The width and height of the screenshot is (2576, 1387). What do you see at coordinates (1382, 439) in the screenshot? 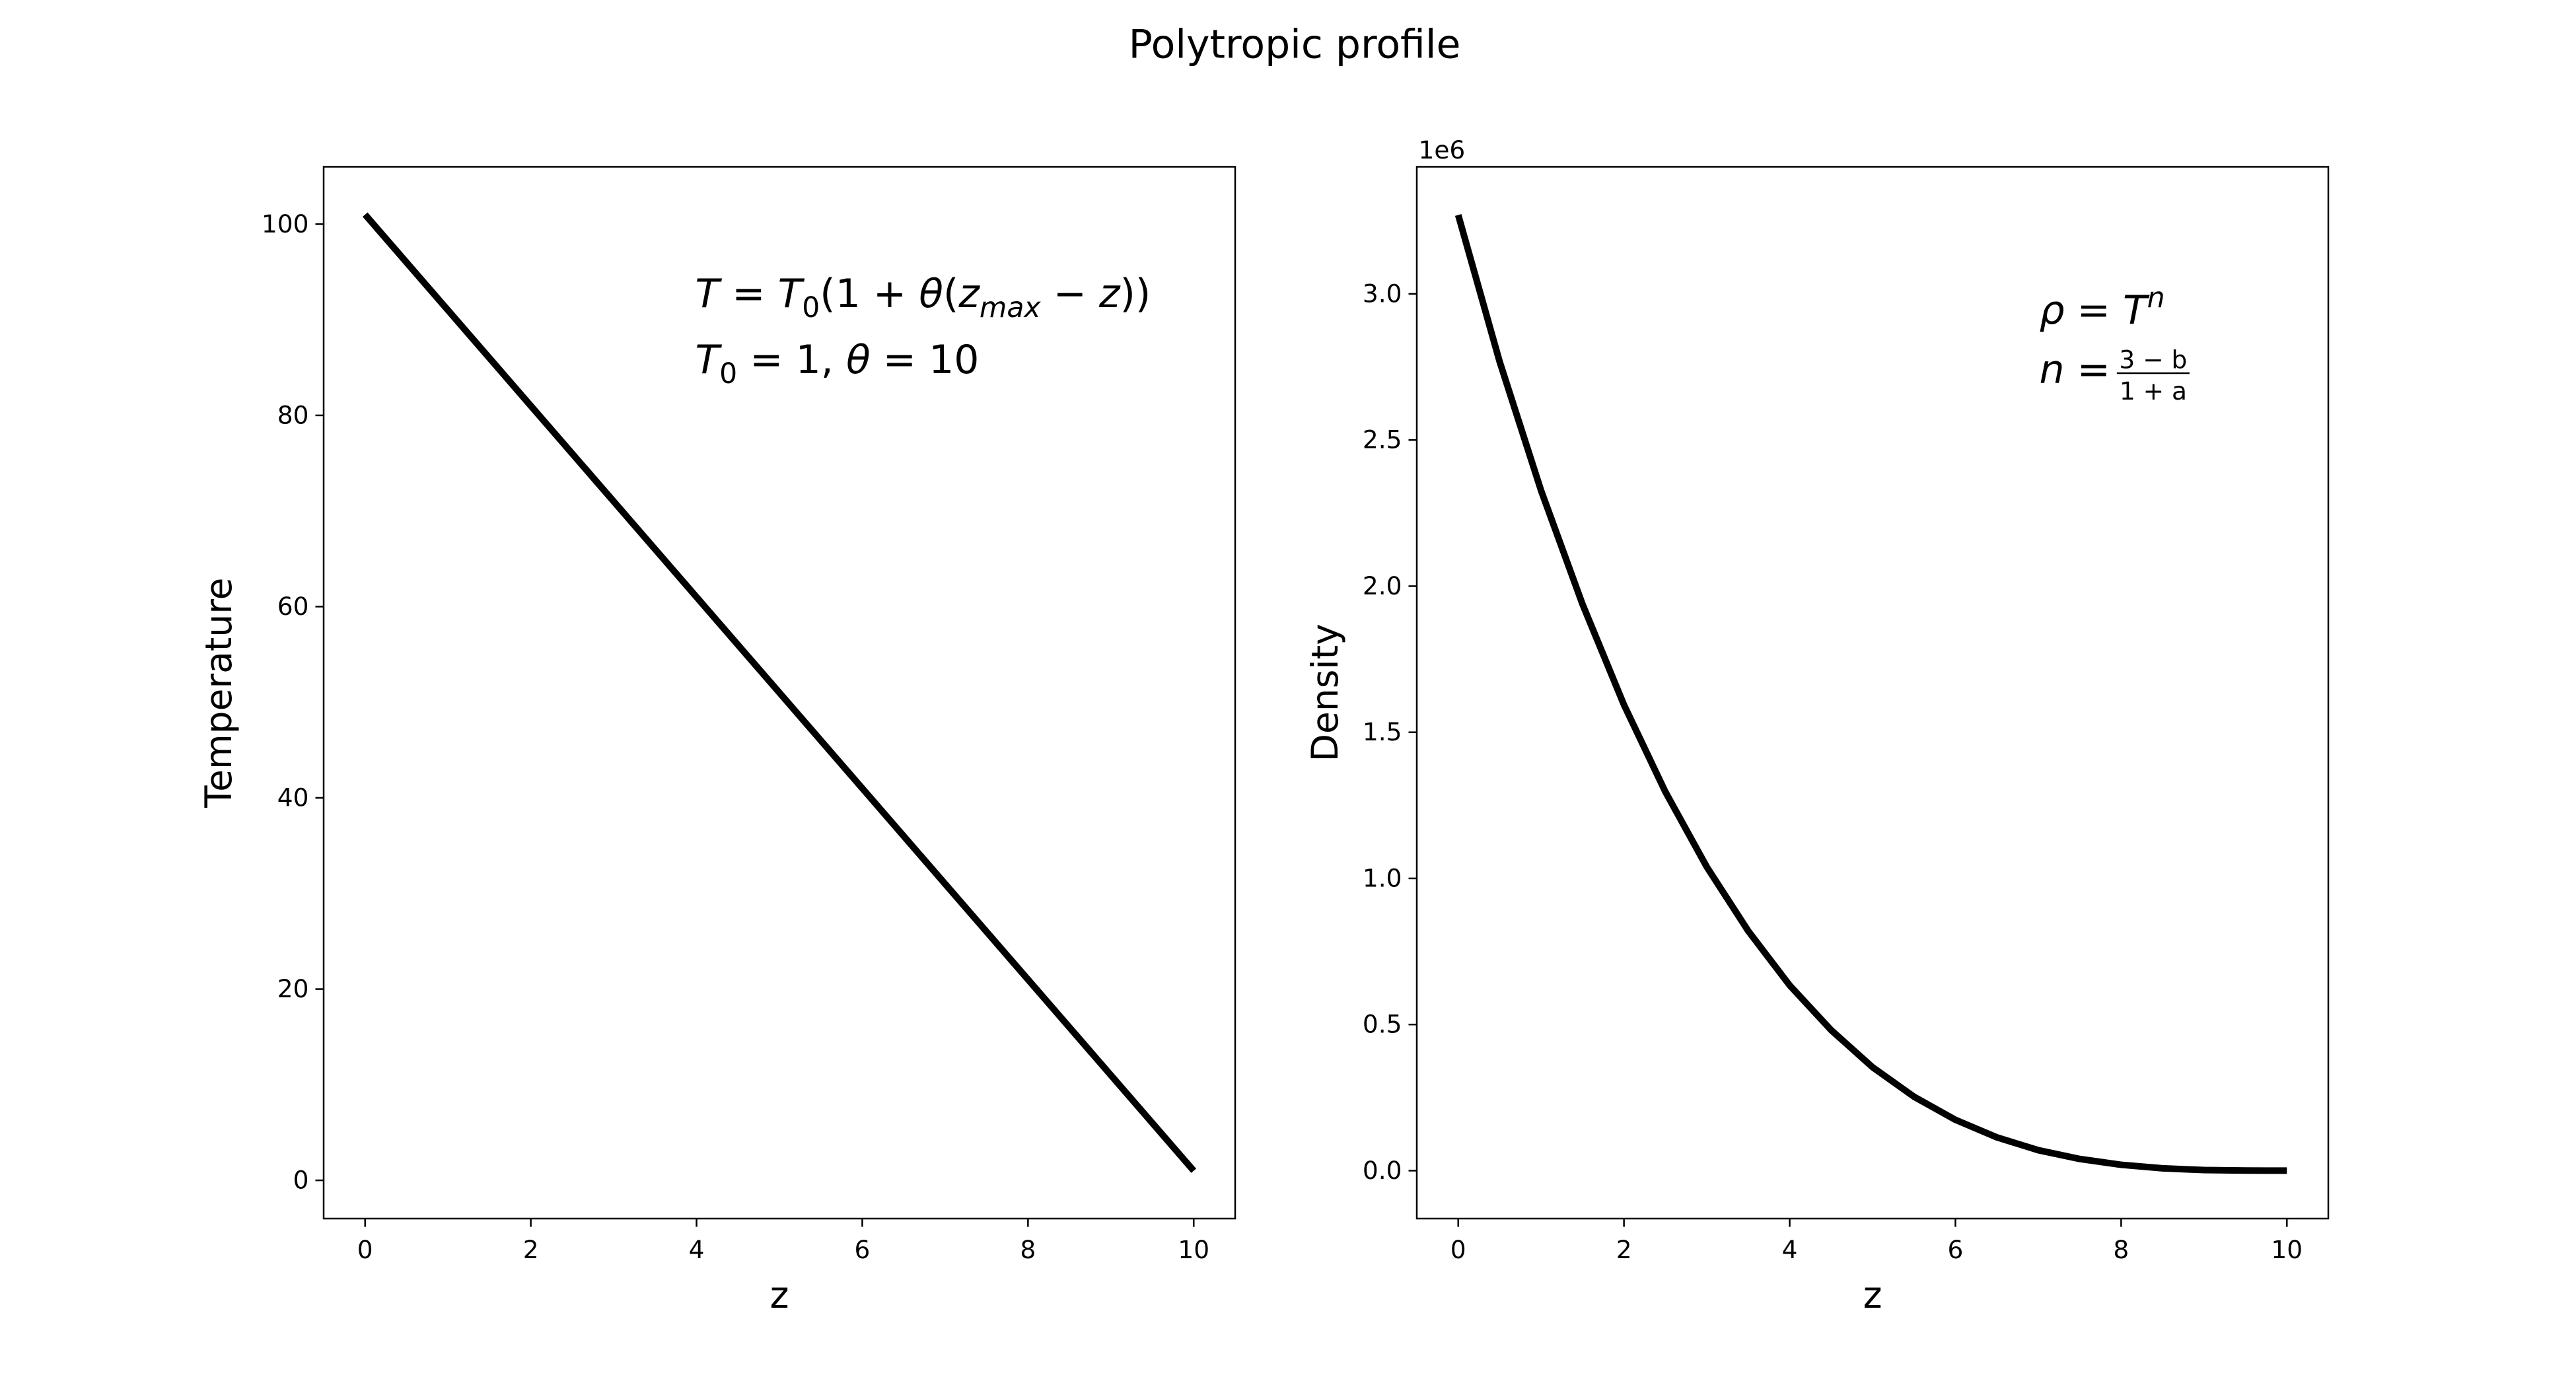
I see `y-tick-label: 2.5` at bounding box center [1382, 439].